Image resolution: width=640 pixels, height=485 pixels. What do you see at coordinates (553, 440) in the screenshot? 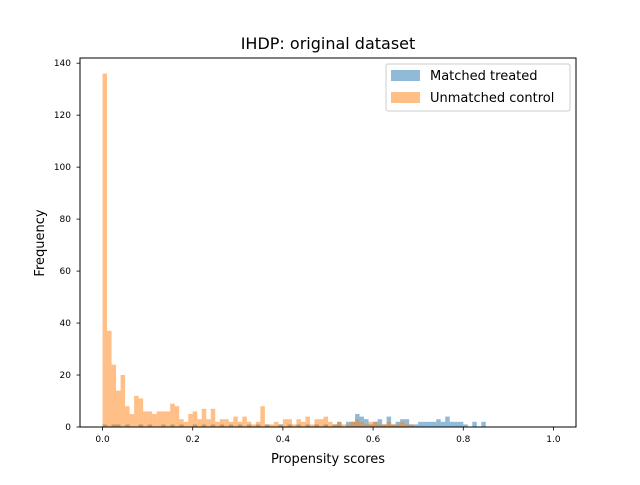
I see `x-tick-label: 1.0` at bounding box center [553, 440].